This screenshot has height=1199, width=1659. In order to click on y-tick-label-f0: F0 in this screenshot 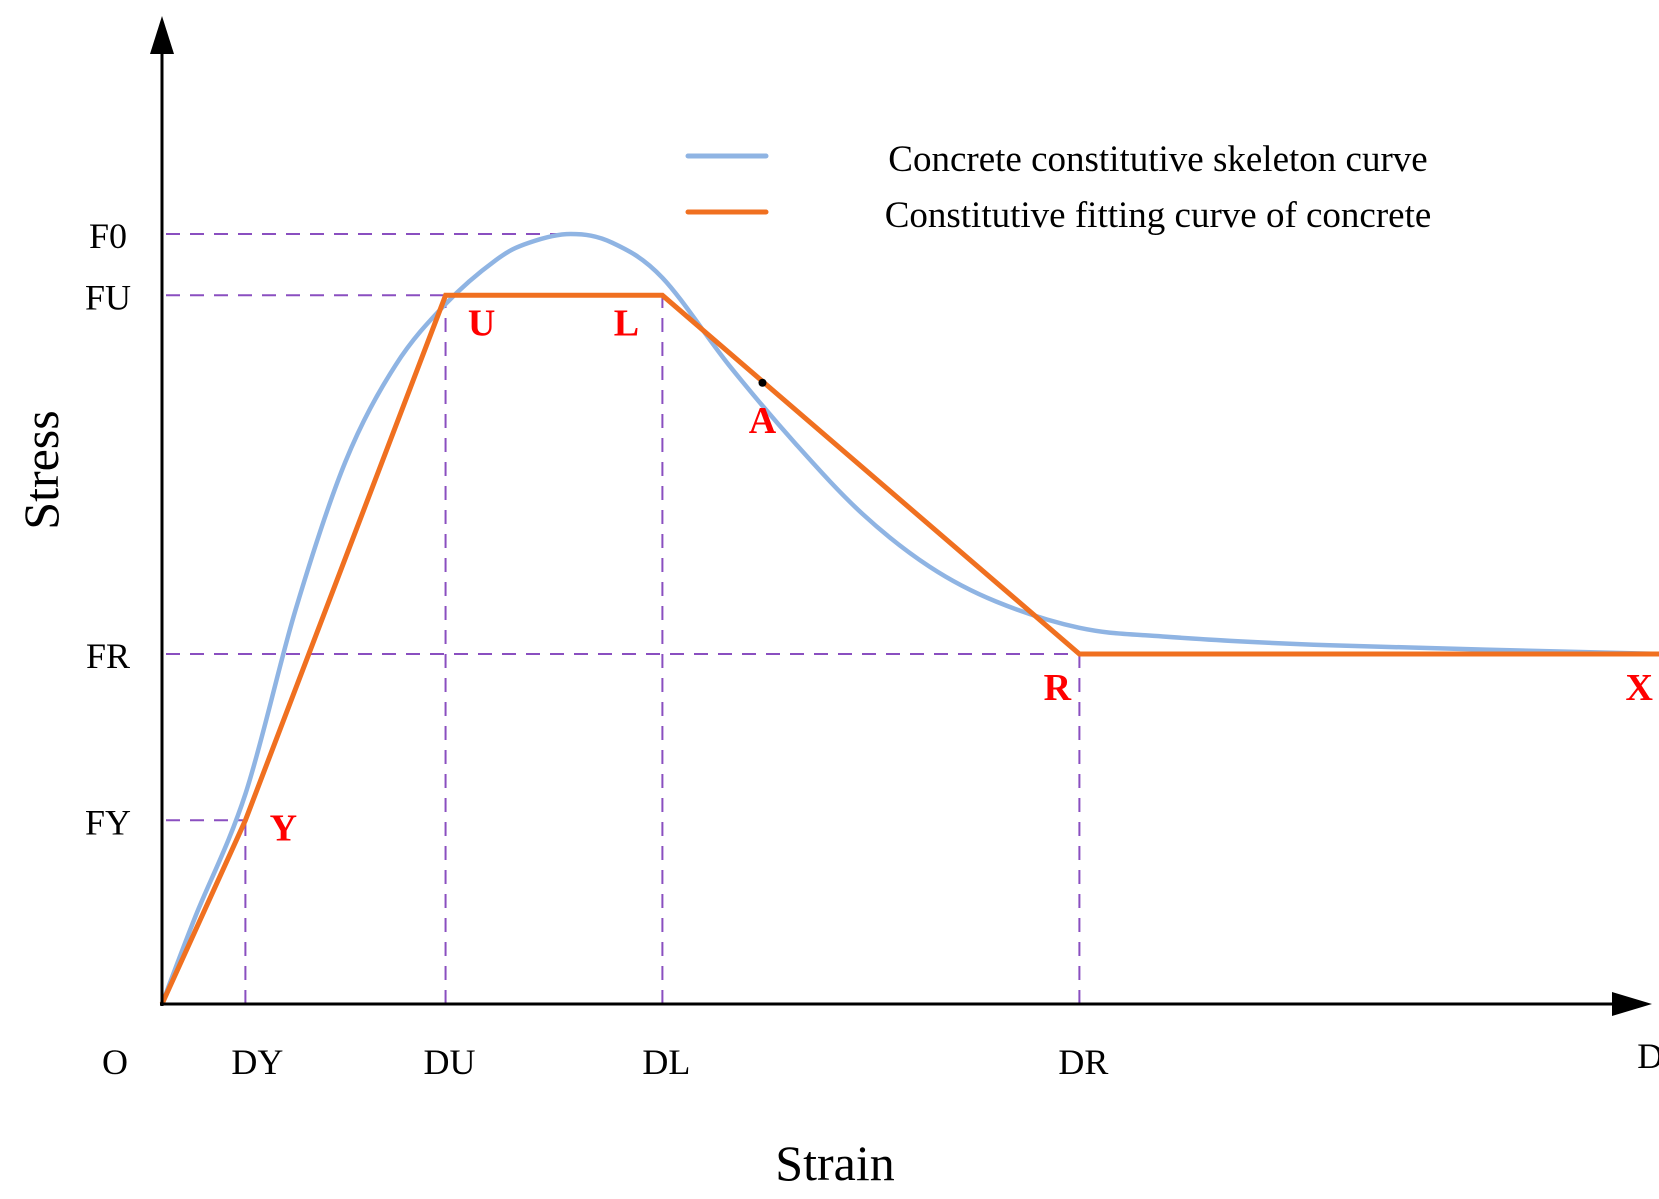, I will do `click(108, 236)`.